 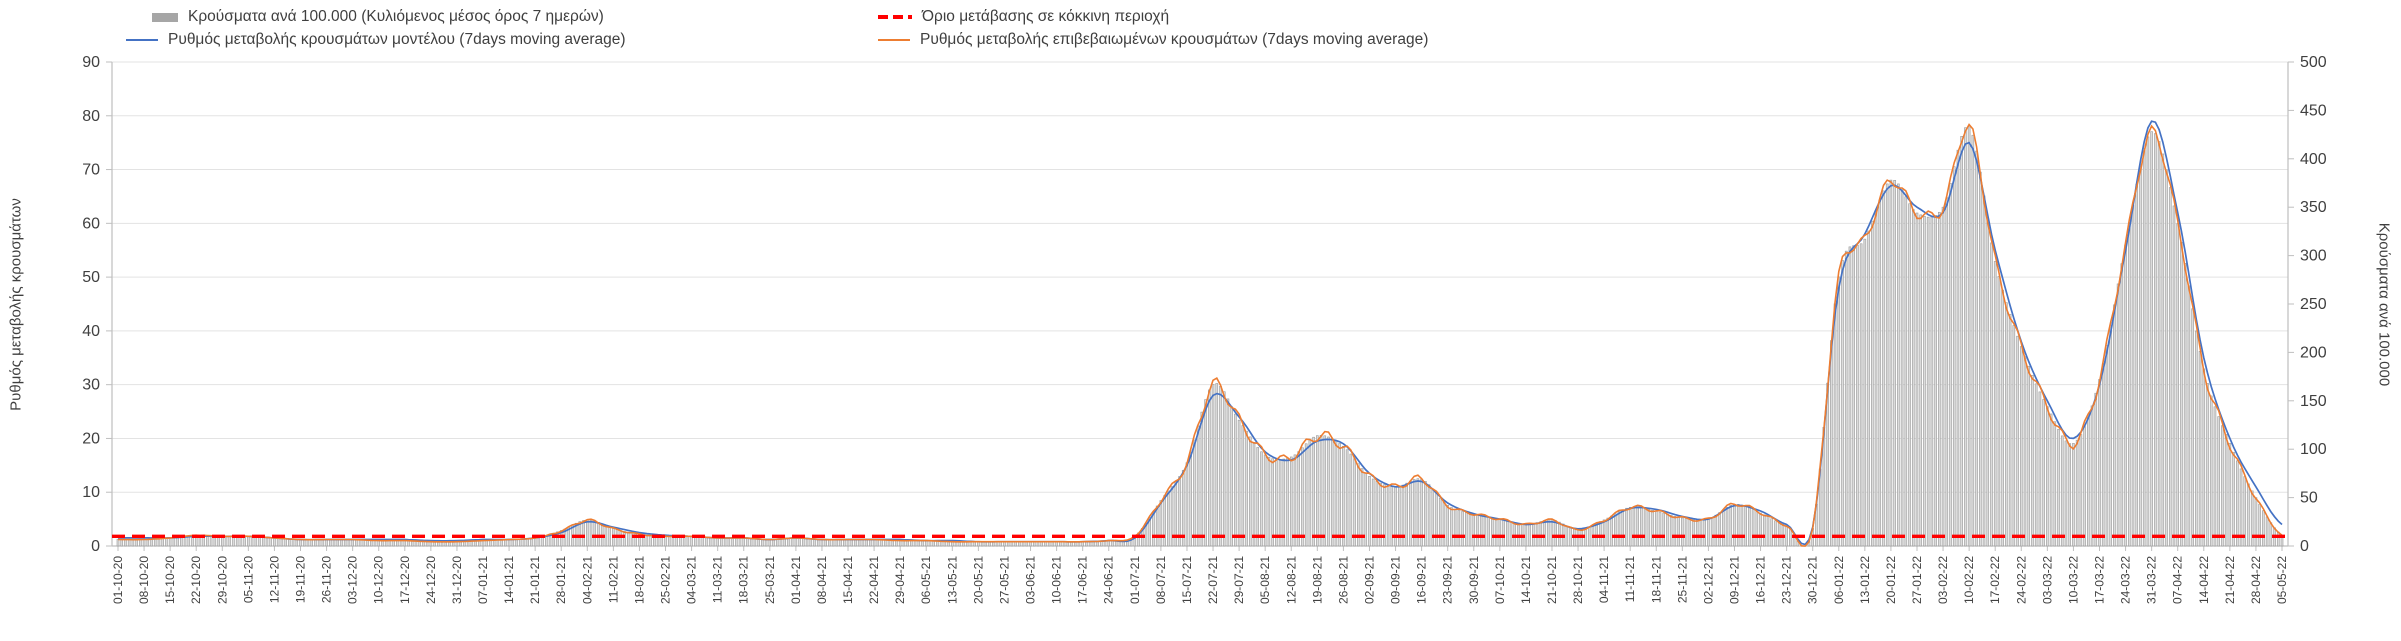 I want to click on svg-text: 20, so click(x=91, y=438).